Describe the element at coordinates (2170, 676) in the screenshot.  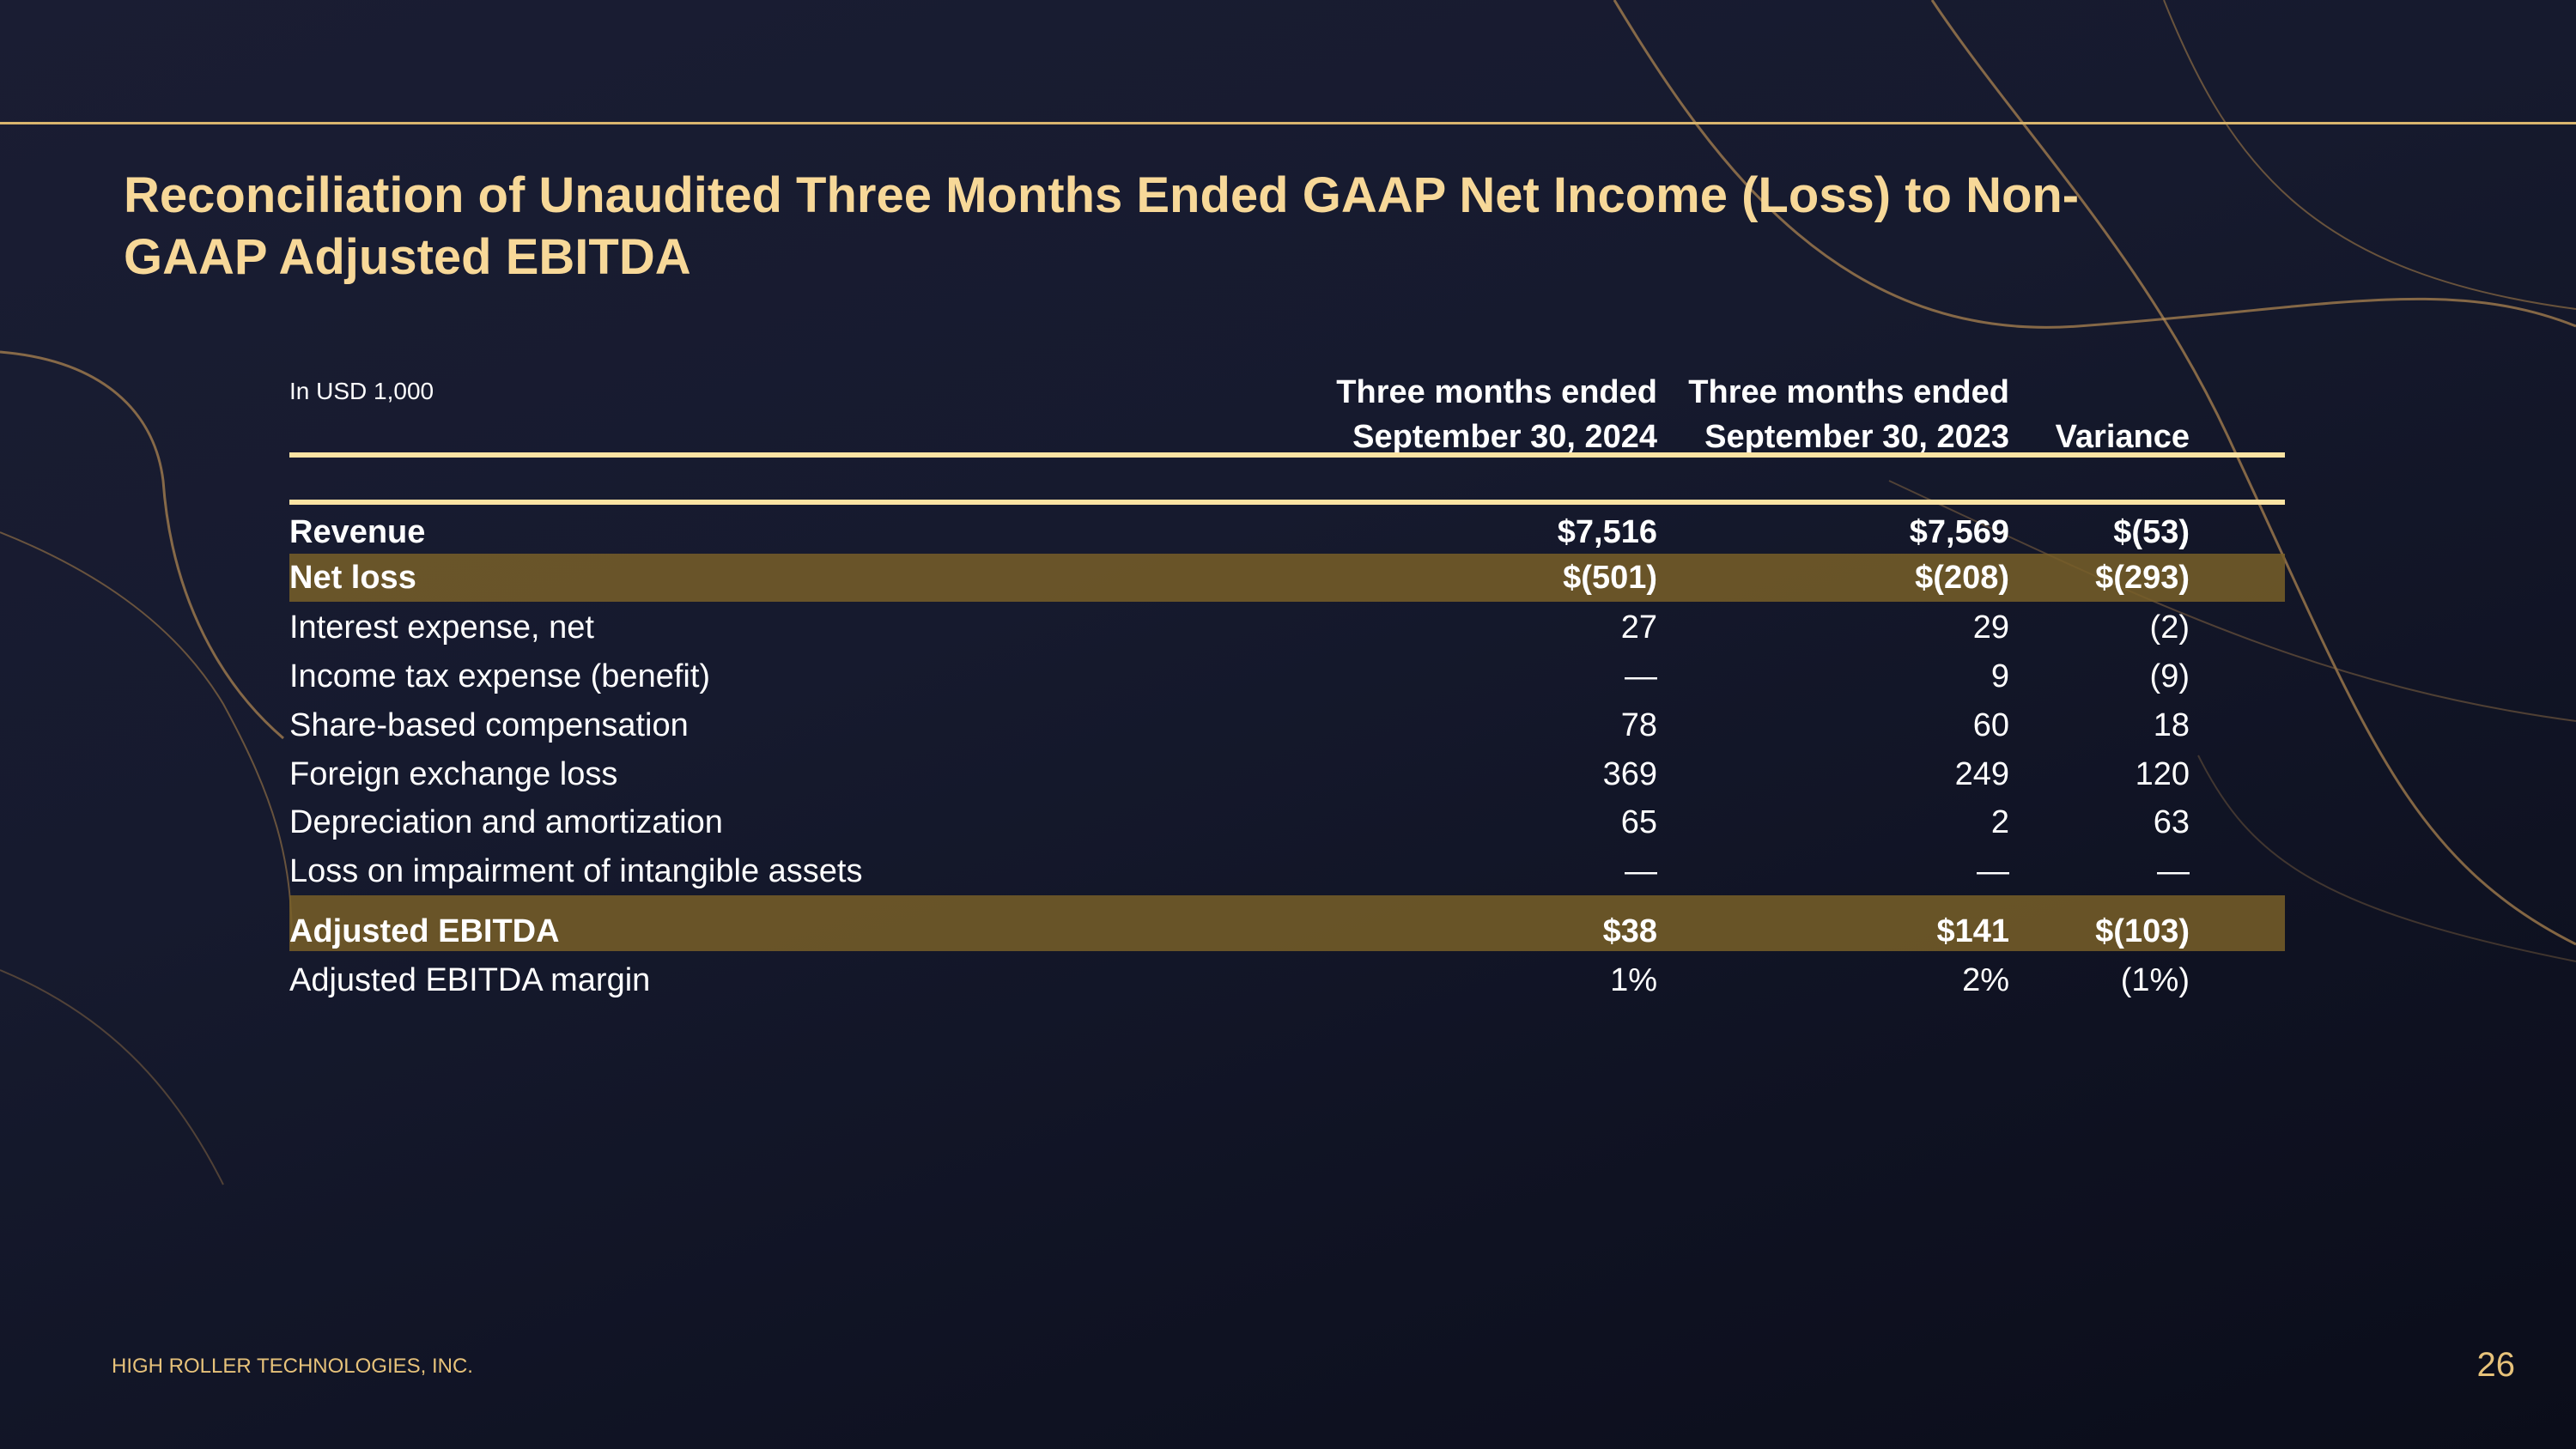
I see `value-variance: (9)` at that location.